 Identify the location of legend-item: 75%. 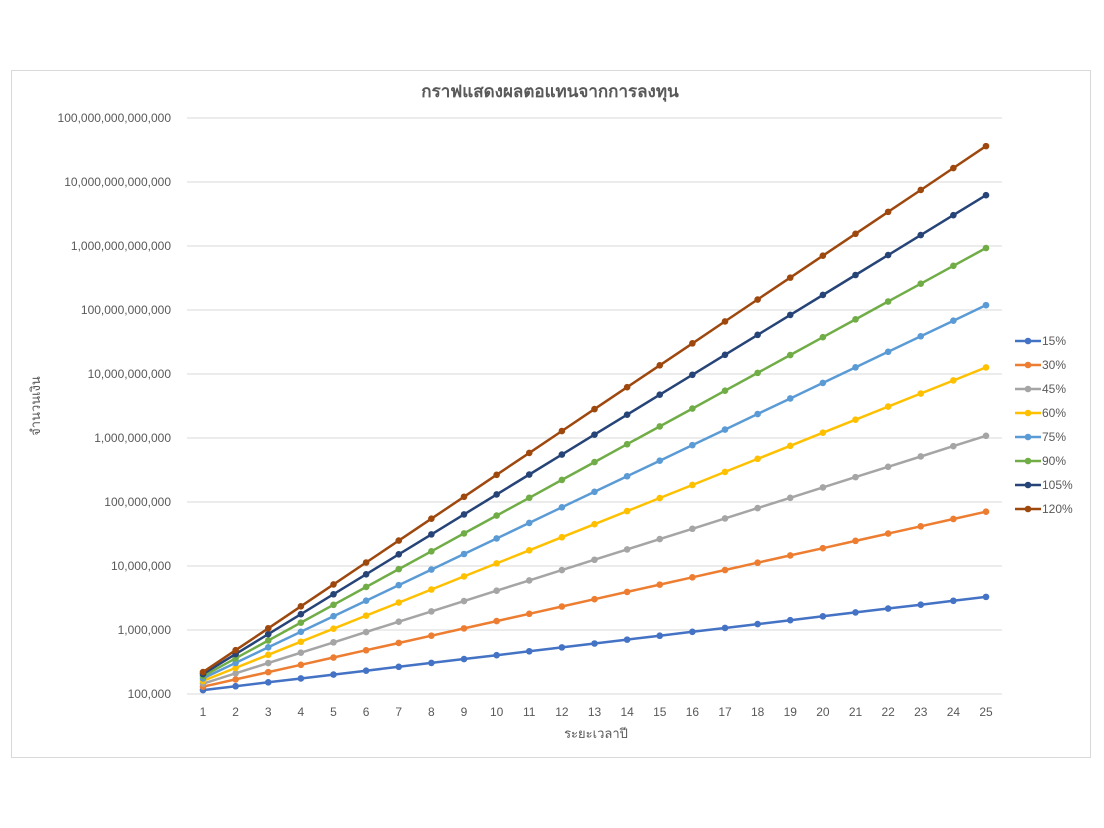
(1040, 437).